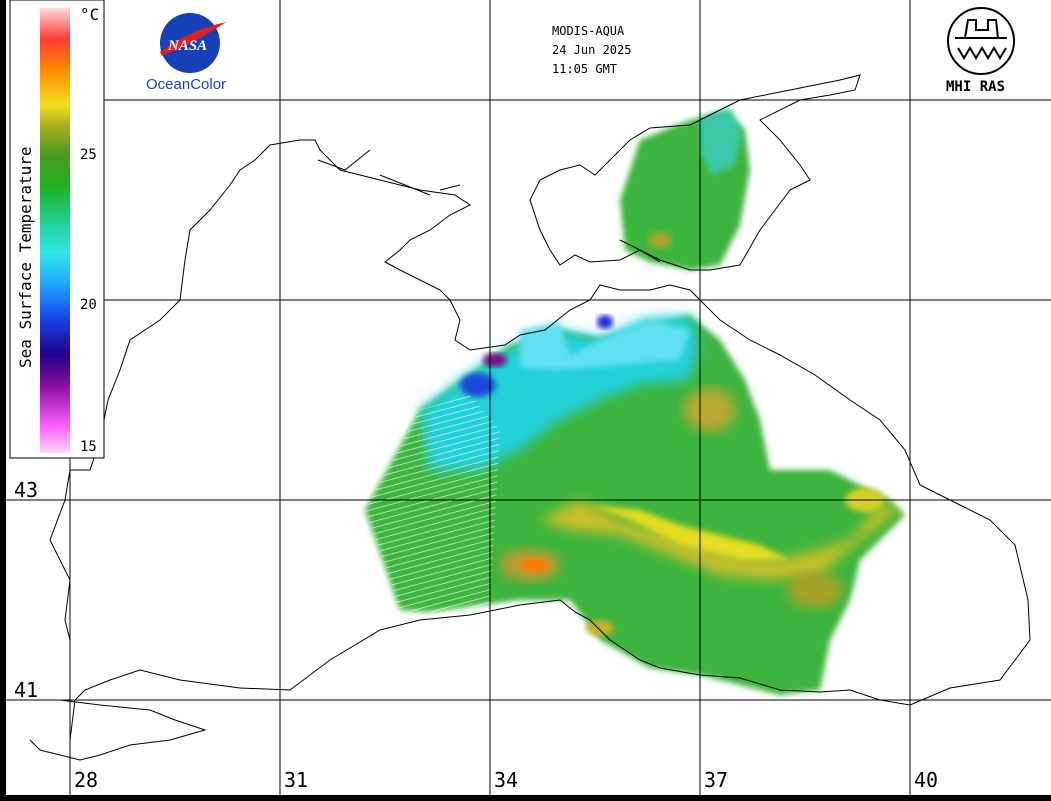  I want to click on time-label: 11:05 GMT, so click(585, 69).